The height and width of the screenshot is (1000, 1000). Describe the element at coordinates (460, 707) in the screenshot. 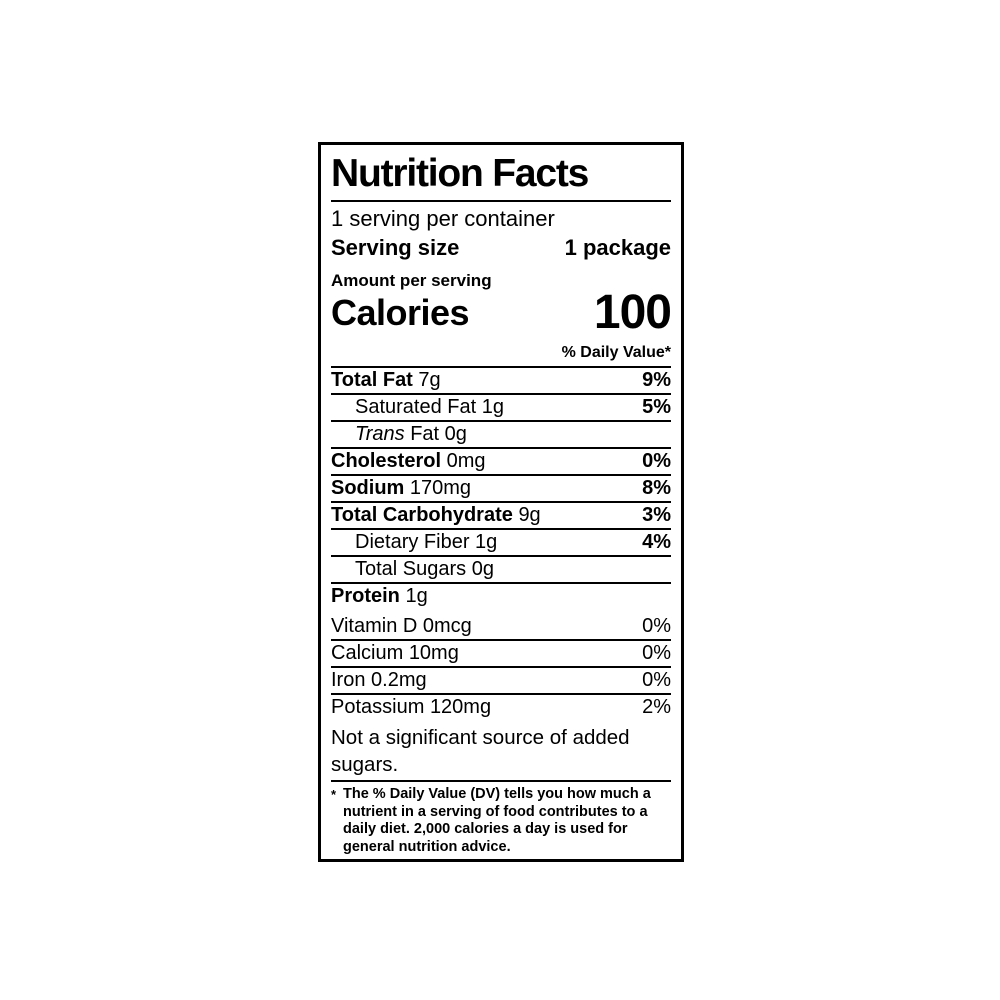

I see `nutrient-amount: 120mg` at that location.